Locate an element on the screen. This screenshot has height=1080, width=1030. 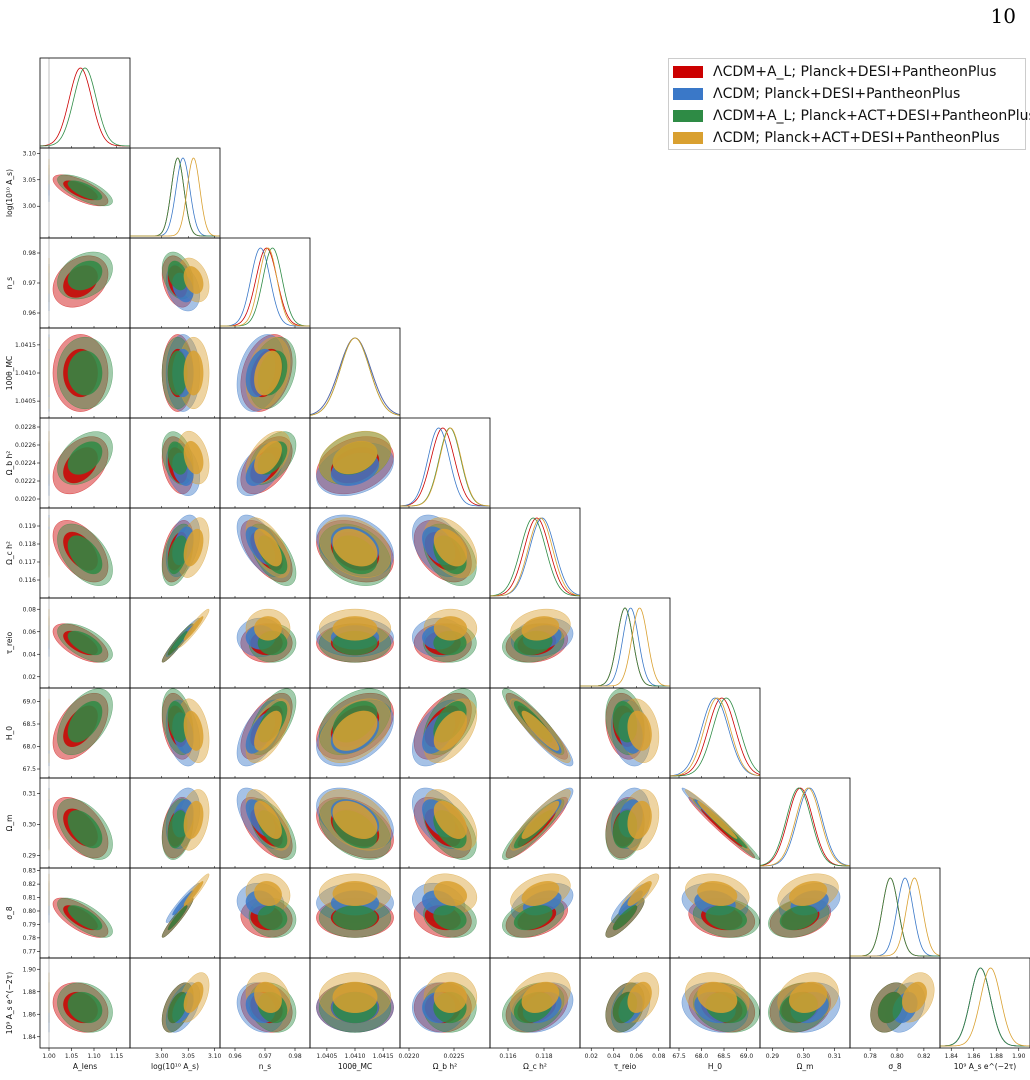
y-tick-label: 0.79 is located at coordinates (30, 924).